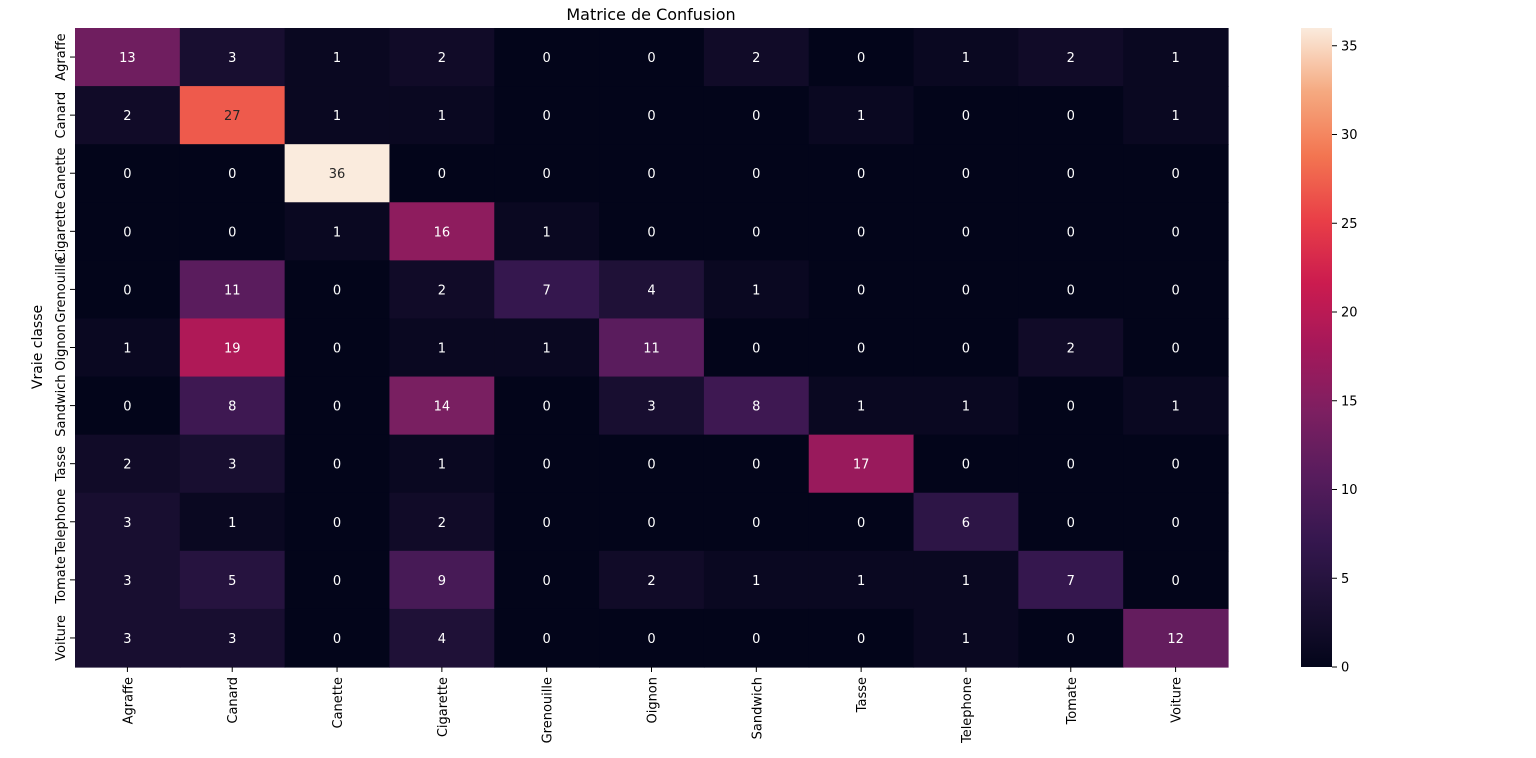 The height and width of the screenshot is (758, 1536). What do you see at coordinates (1349, 313) in the screenshot?
I see `colorbar-tick-label: 20` at bounding box center [1349, 313].